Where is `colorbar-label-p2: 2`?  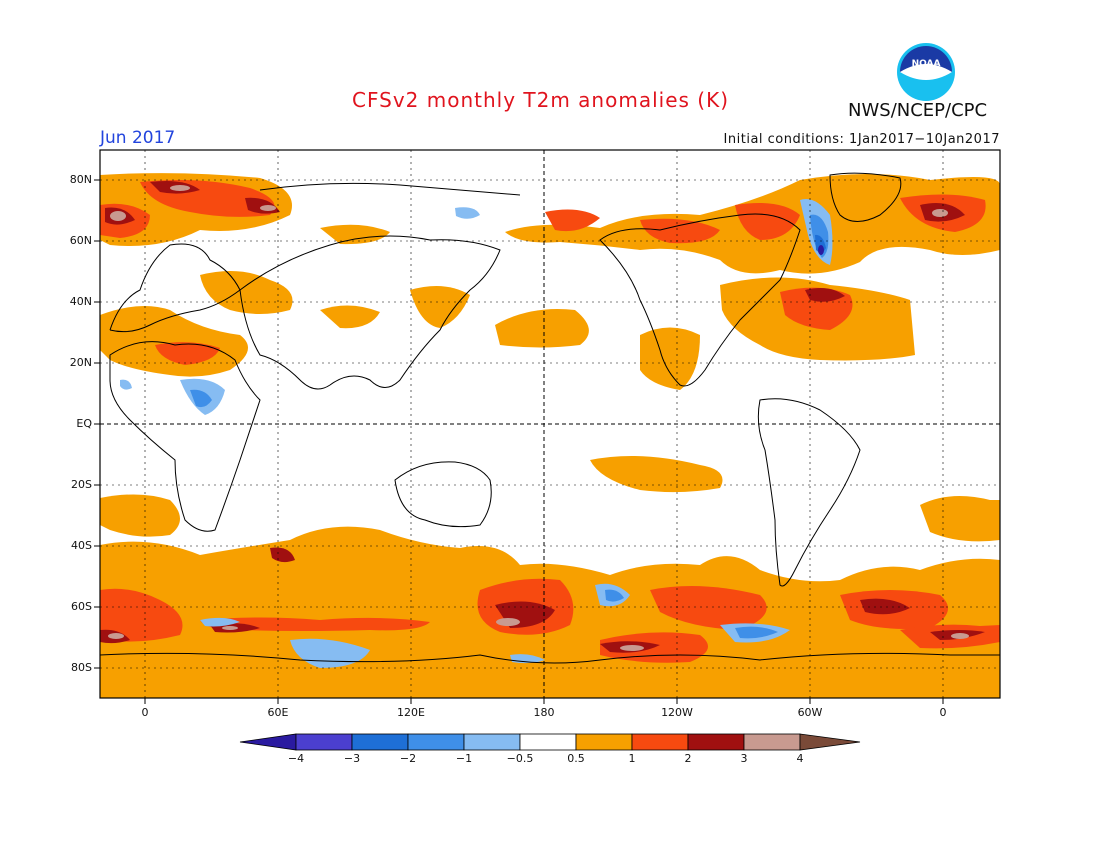 colorbar-label-p2: 2 is located at coordinates (688, 758).